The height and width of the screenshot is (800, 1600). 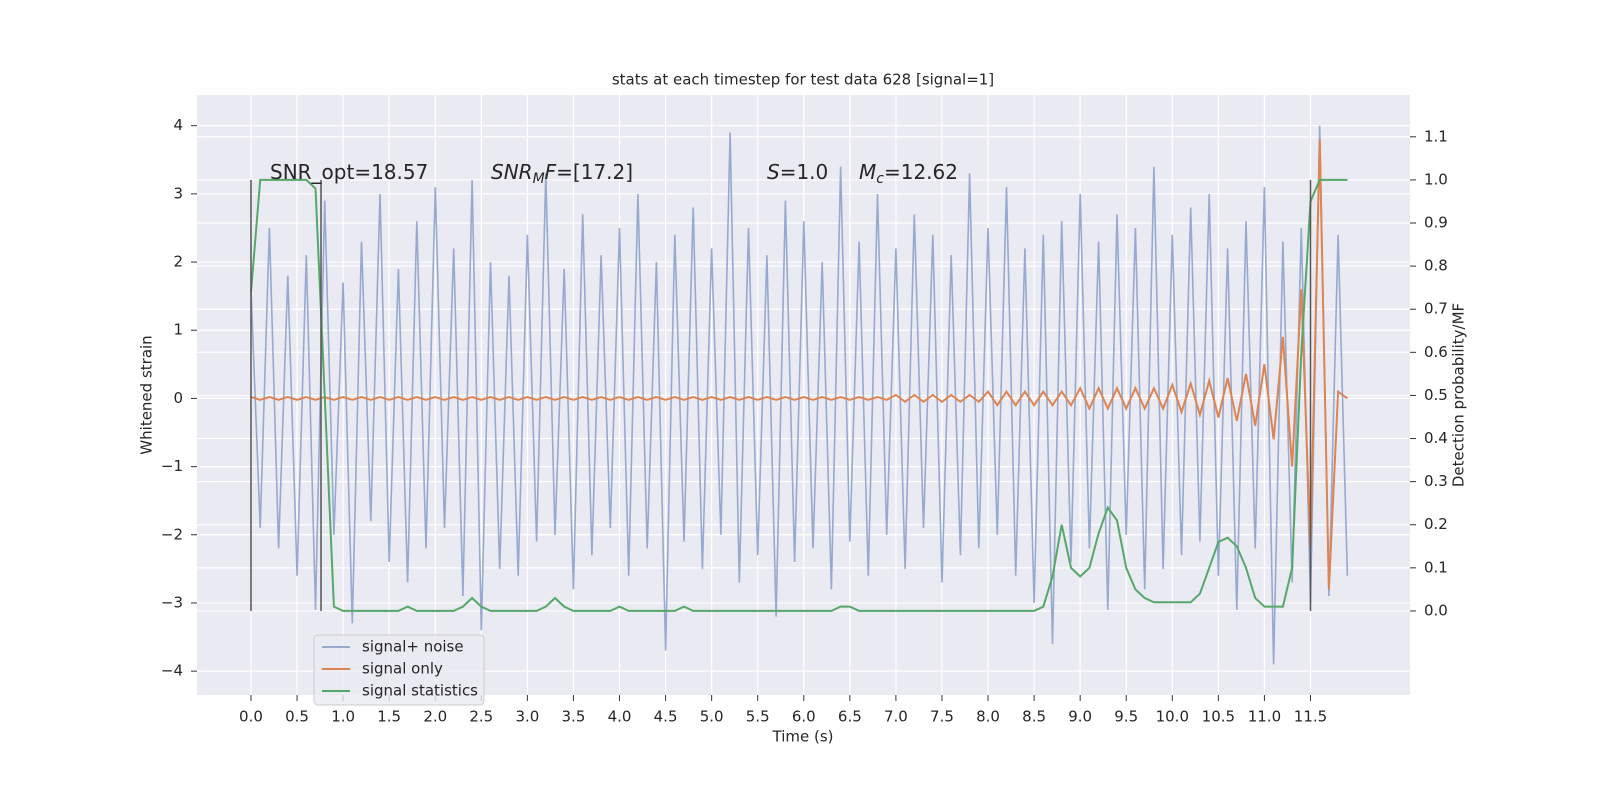 I want to click on annotation-part: c, so click(x=880, y=179).